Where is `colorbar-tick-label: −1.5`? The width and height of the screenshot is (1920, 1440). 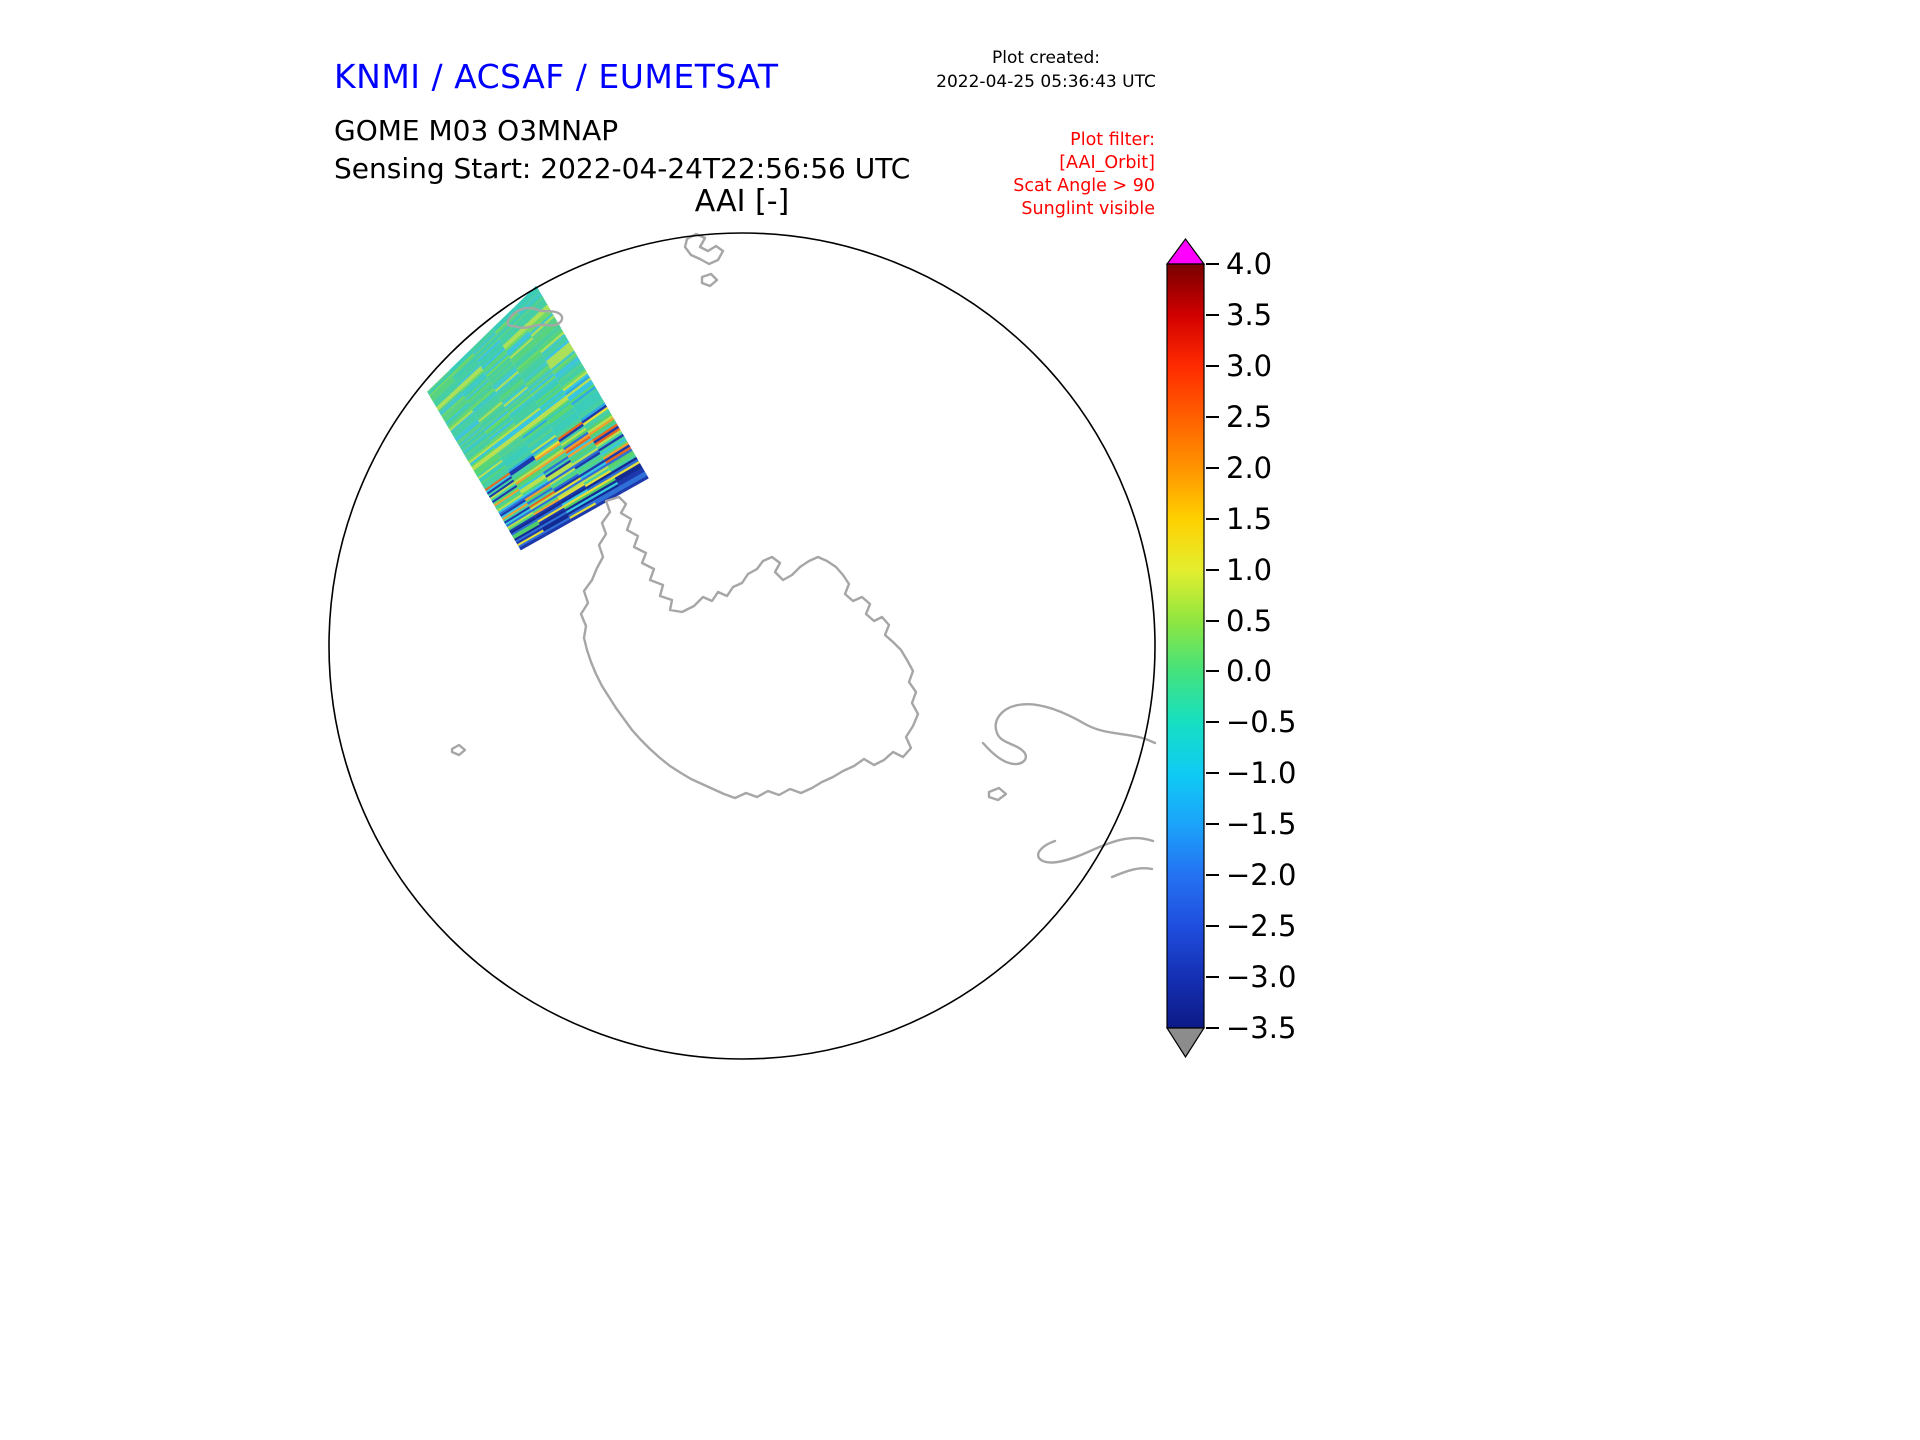 colorbar-tick-label: −1.5 is located at coordinates (1261, 824).